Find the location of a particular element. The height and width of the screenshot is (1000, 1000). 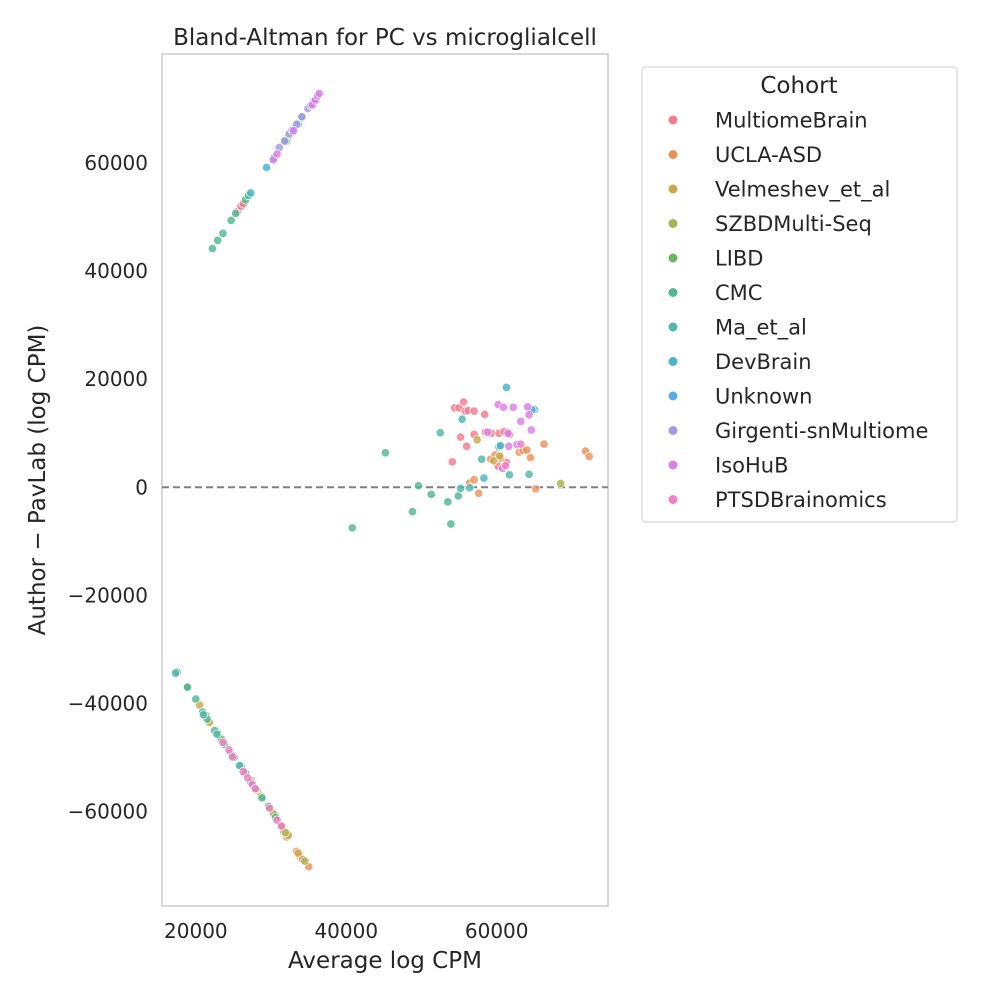

legend-label: UCLA-ASD is located at coordinates (768, 155).